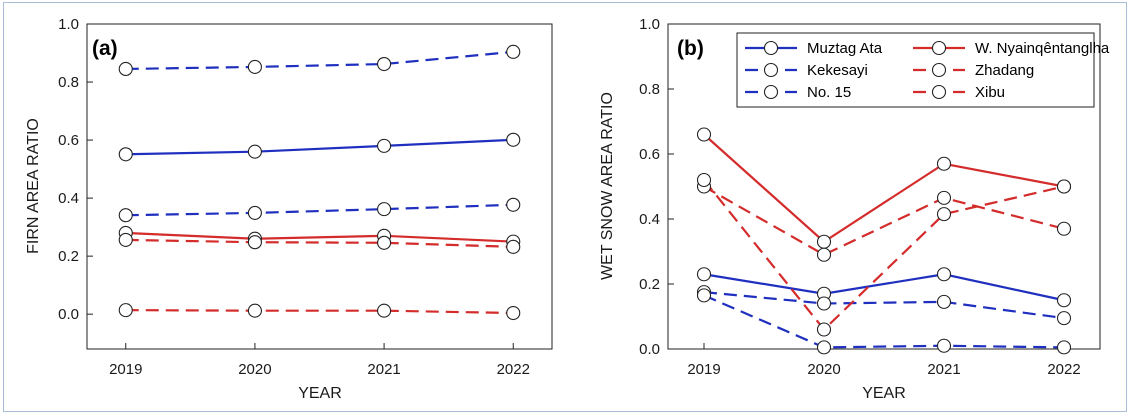 The width and height of the screenshot is (1130, 414). What do you see at coordinates (845, 48) in the screenshot?
I see `legend-entry-label: Muztag Ata` at bounding box center [845, 48].